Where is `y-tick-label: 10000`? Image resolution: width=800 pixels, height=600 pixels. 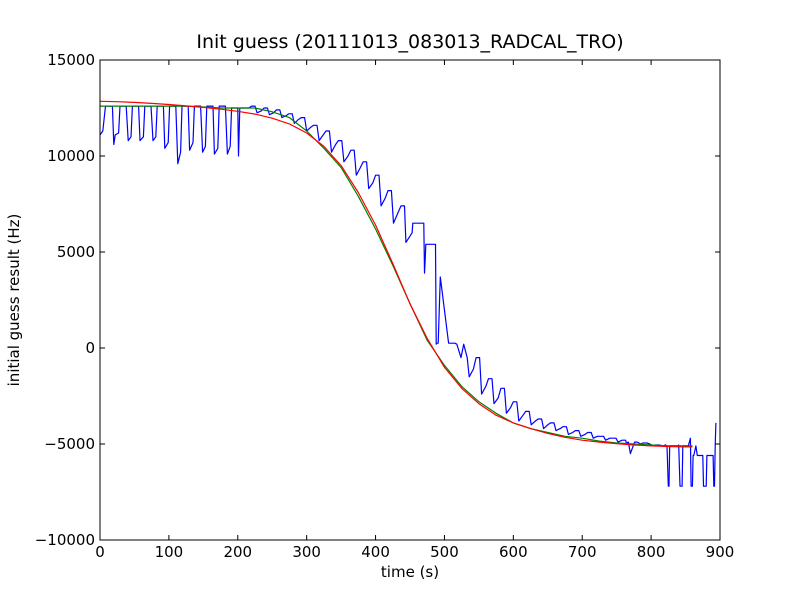
y-tick-label: 10000 is located at coordinates (71, 156).